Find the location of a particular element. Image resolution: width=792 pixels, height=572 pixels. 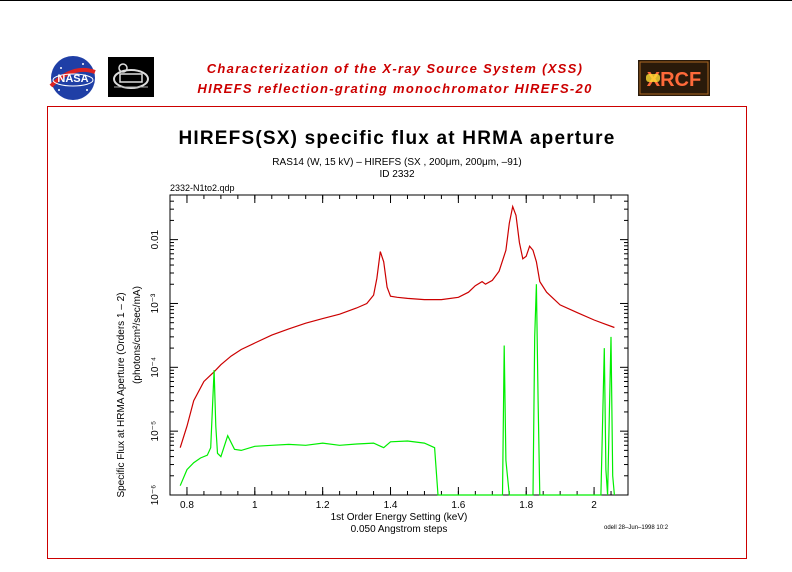

x-tick-label: 1.6 is located at coordinates (458, 505).